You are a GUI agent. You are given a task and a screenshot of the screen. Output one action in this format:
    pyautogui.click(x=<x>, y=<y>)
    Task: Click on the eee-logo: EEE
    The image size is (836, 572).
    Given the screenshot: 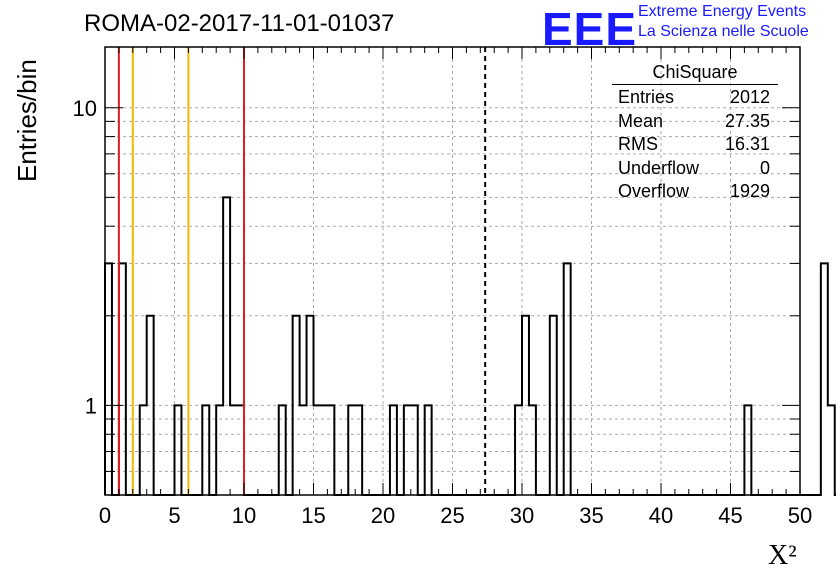 What is the action you would take?
    pyautogui.click(x=590, y=29)
    